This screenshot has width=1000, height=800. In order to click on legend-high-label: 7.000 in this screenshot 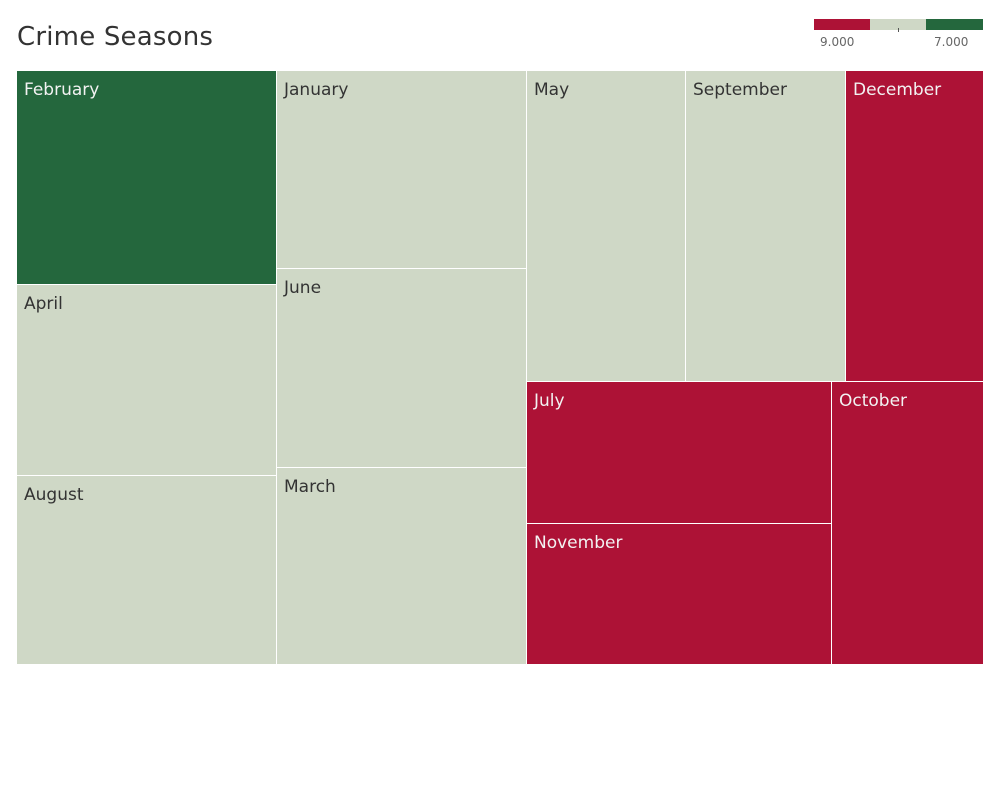, I will do `click(951, 42)`.